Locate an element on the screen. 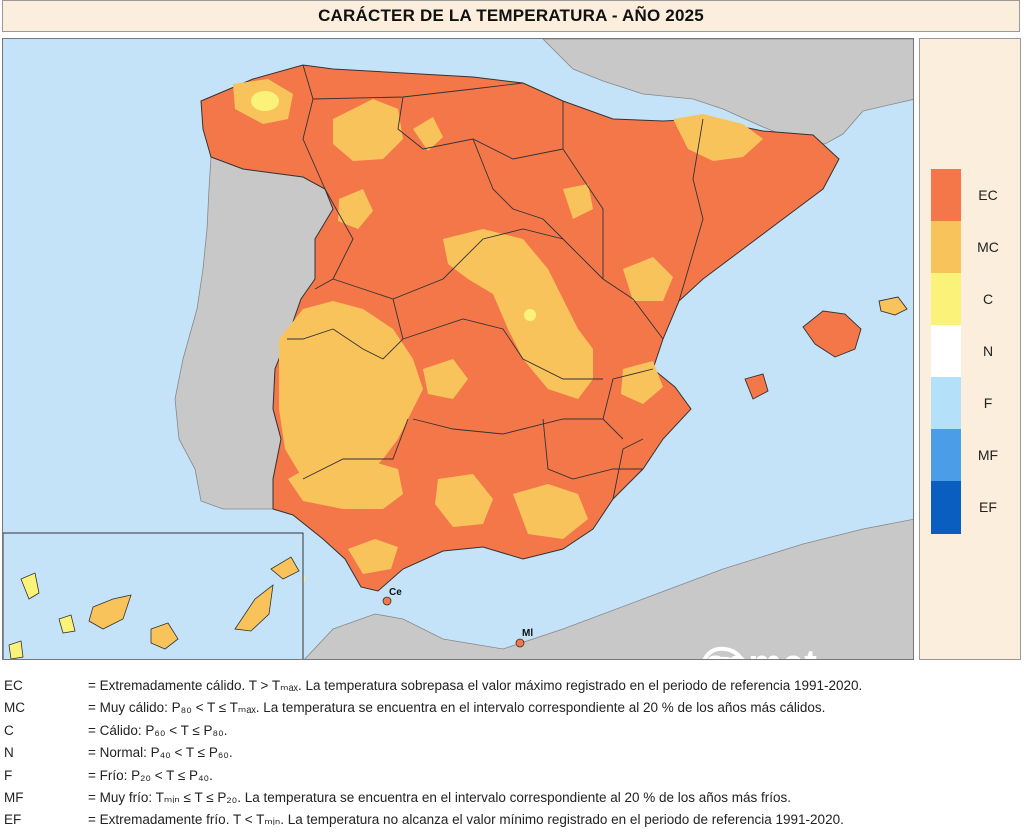 This screenshot has width=1024, height=840. legend-label-mc: MC is located at coordinates (988, 247).